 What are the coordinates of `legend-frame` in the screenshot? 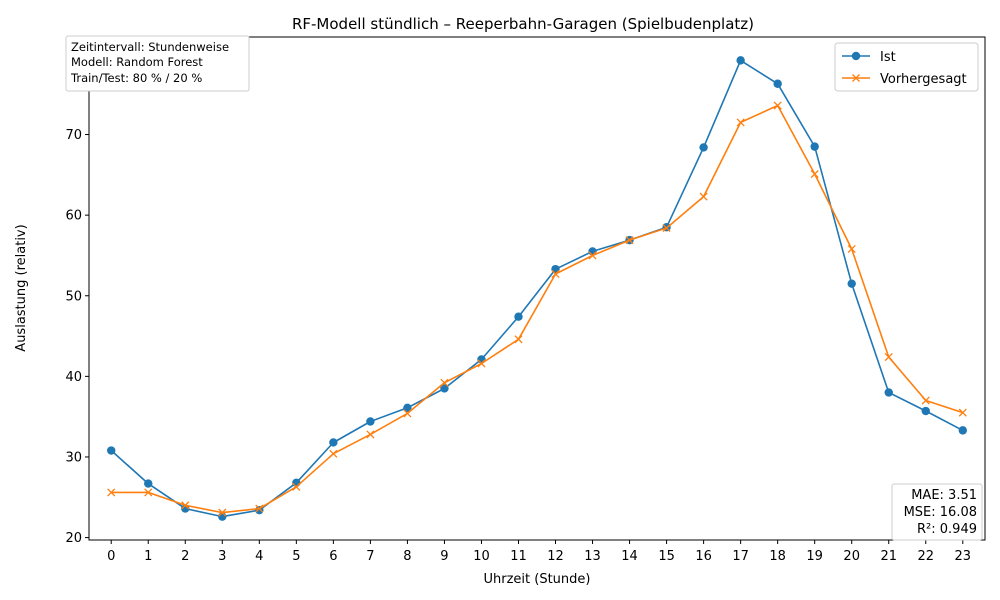 It's located at (906, 67).